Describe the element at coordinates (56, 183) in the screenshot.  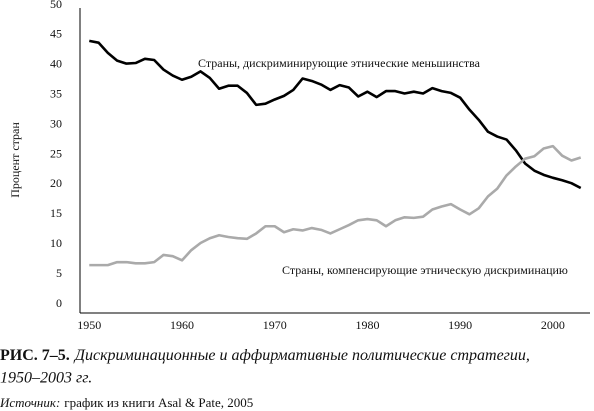
I see `y-tick-label: 20` at that location.